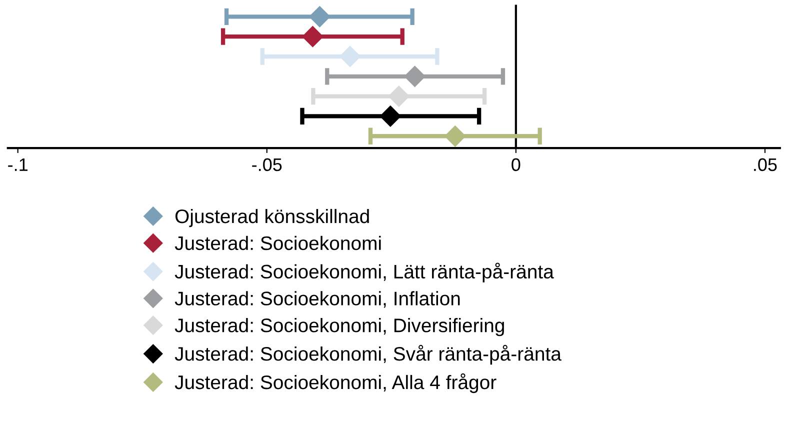 This screenshot has height=428, width=787. I want to click on legend-label: Justerad: Socioekonomi, Lätt ränta-på-ränta, so click(364, 272).